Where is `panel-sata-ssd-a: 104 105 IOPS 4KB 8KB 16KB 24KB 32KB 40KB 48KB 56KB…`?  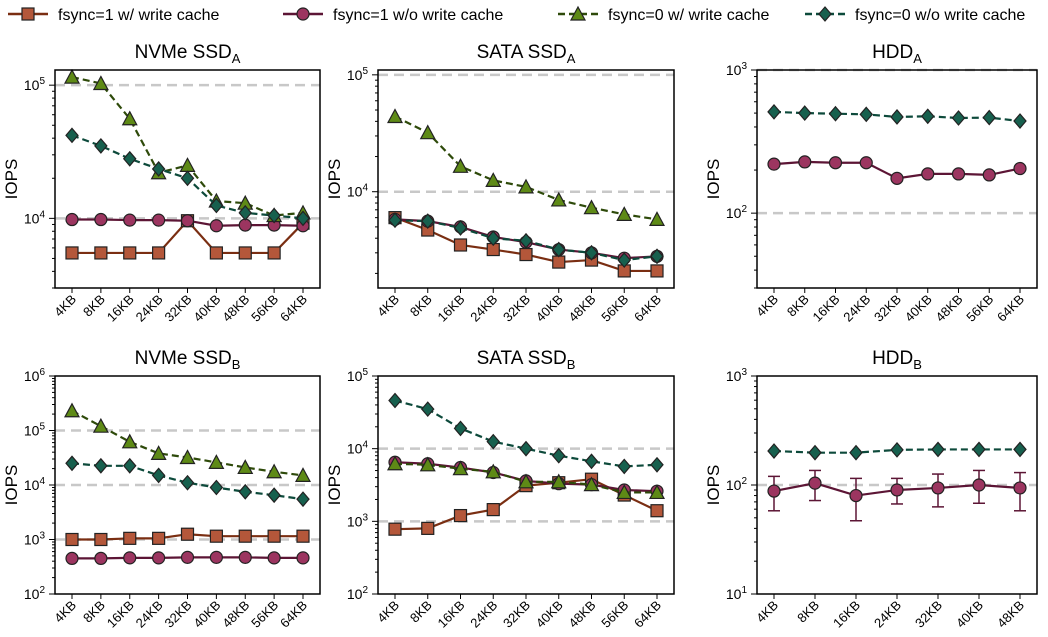 panel-sata-ssd-a: 104 105 IOPS 4KB 8KB 16KB 24KB 32KB 40KB 48KB 56KB… is located at coordinates (500, 183).